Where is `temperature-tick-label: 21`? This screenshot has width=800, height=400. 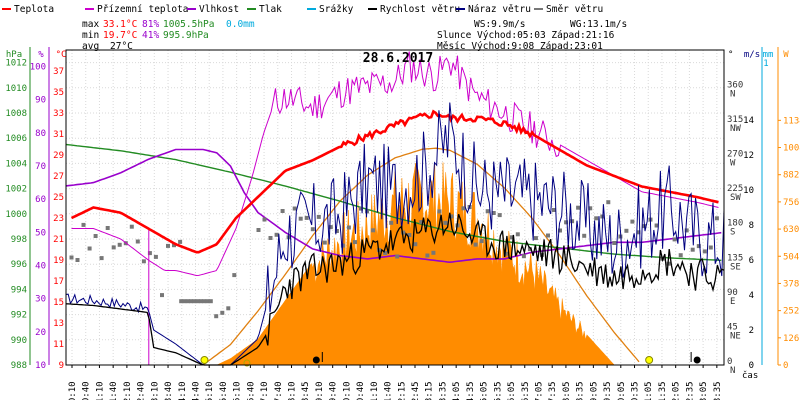 temperature-tick-label: 21 is located at coordinates (58, 240).